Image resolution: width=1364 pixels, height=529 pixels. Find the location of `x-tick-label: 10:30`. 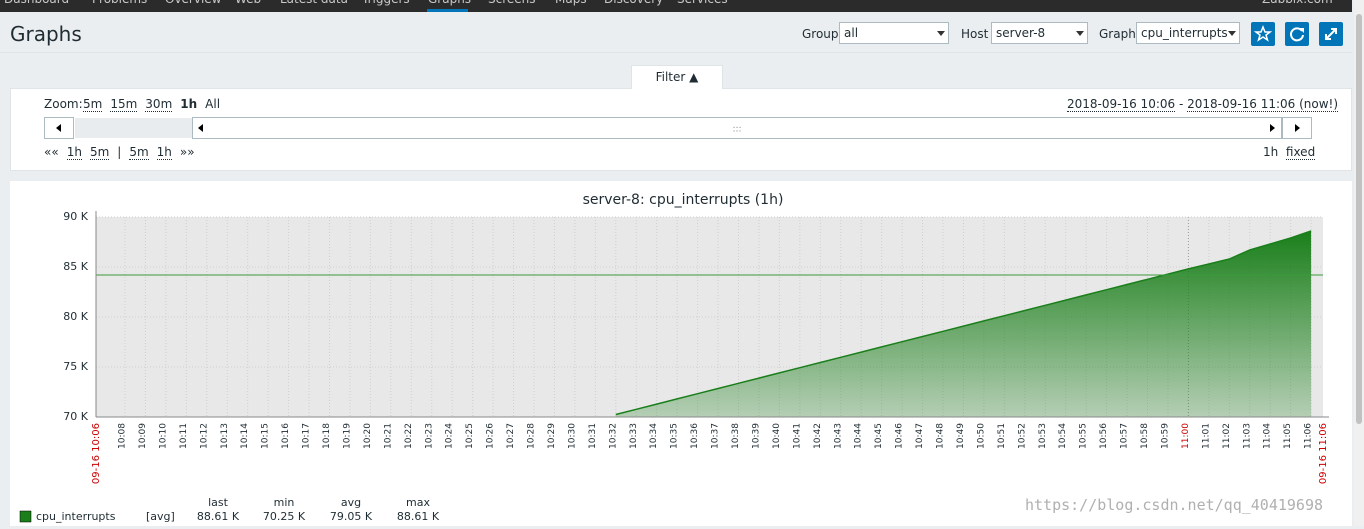

x-tick-label: 10:30 is located at coordinates (572, 436).